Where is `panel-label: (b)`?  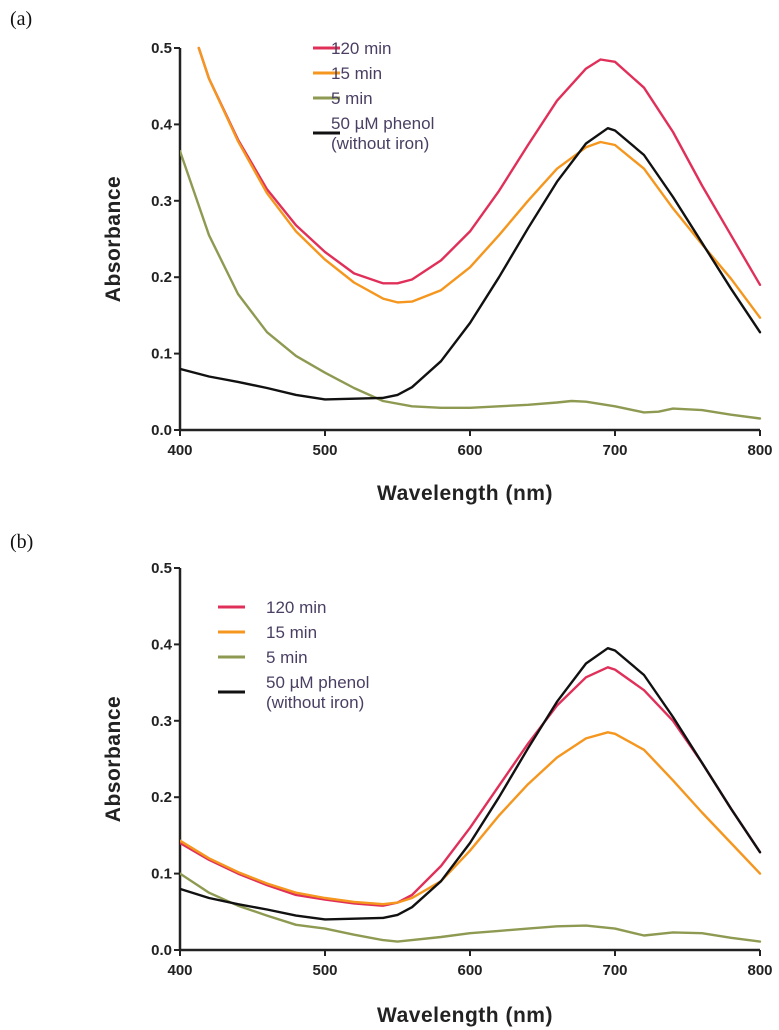
panel-label: (b) is located at coordinates (21, 542).